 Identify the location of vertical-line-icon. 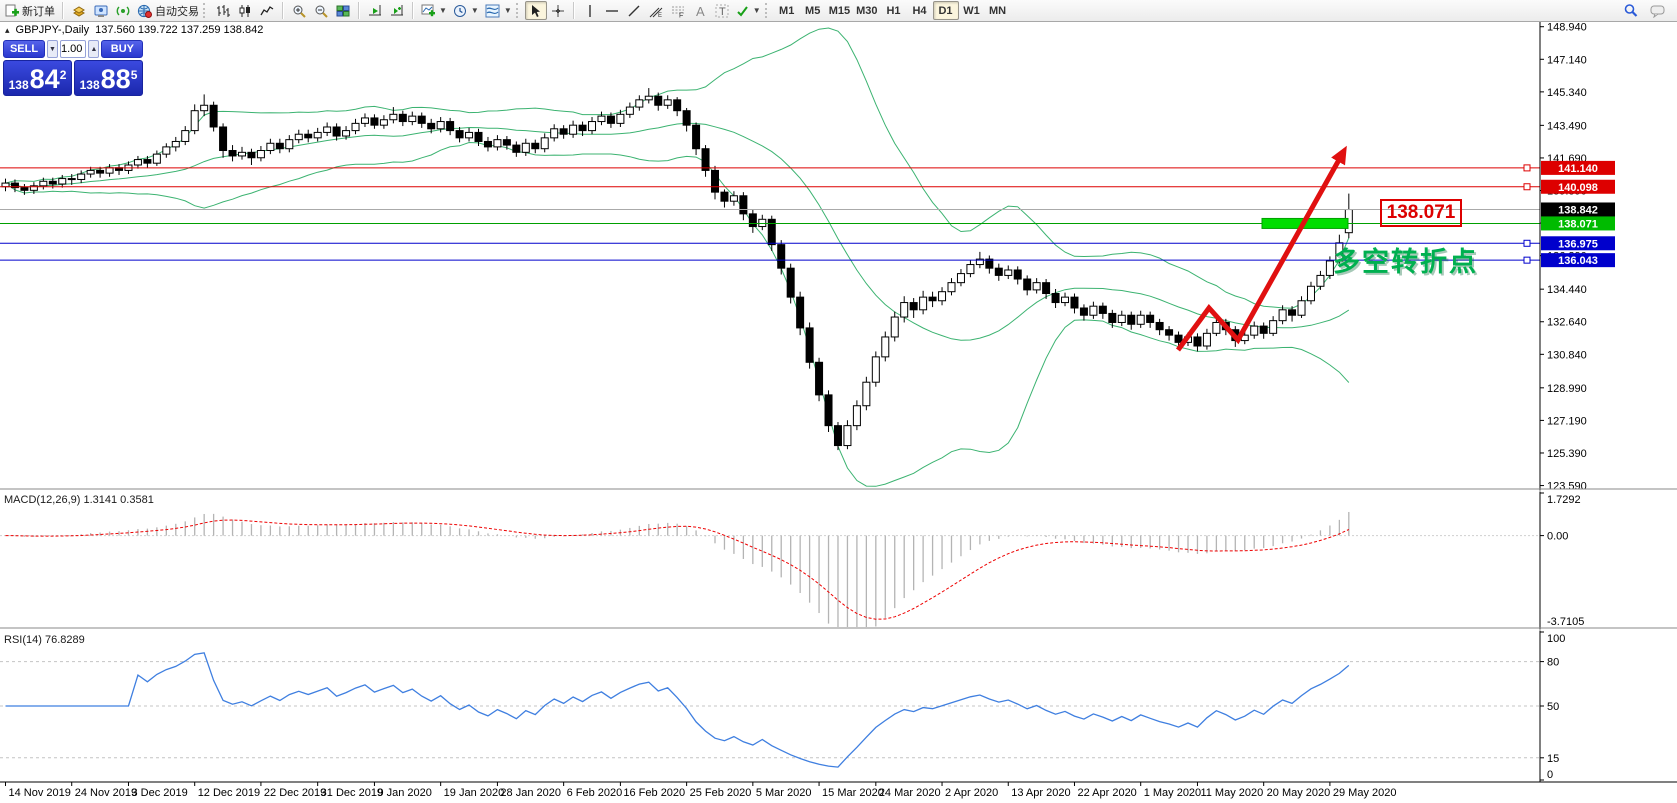
(590, 11).